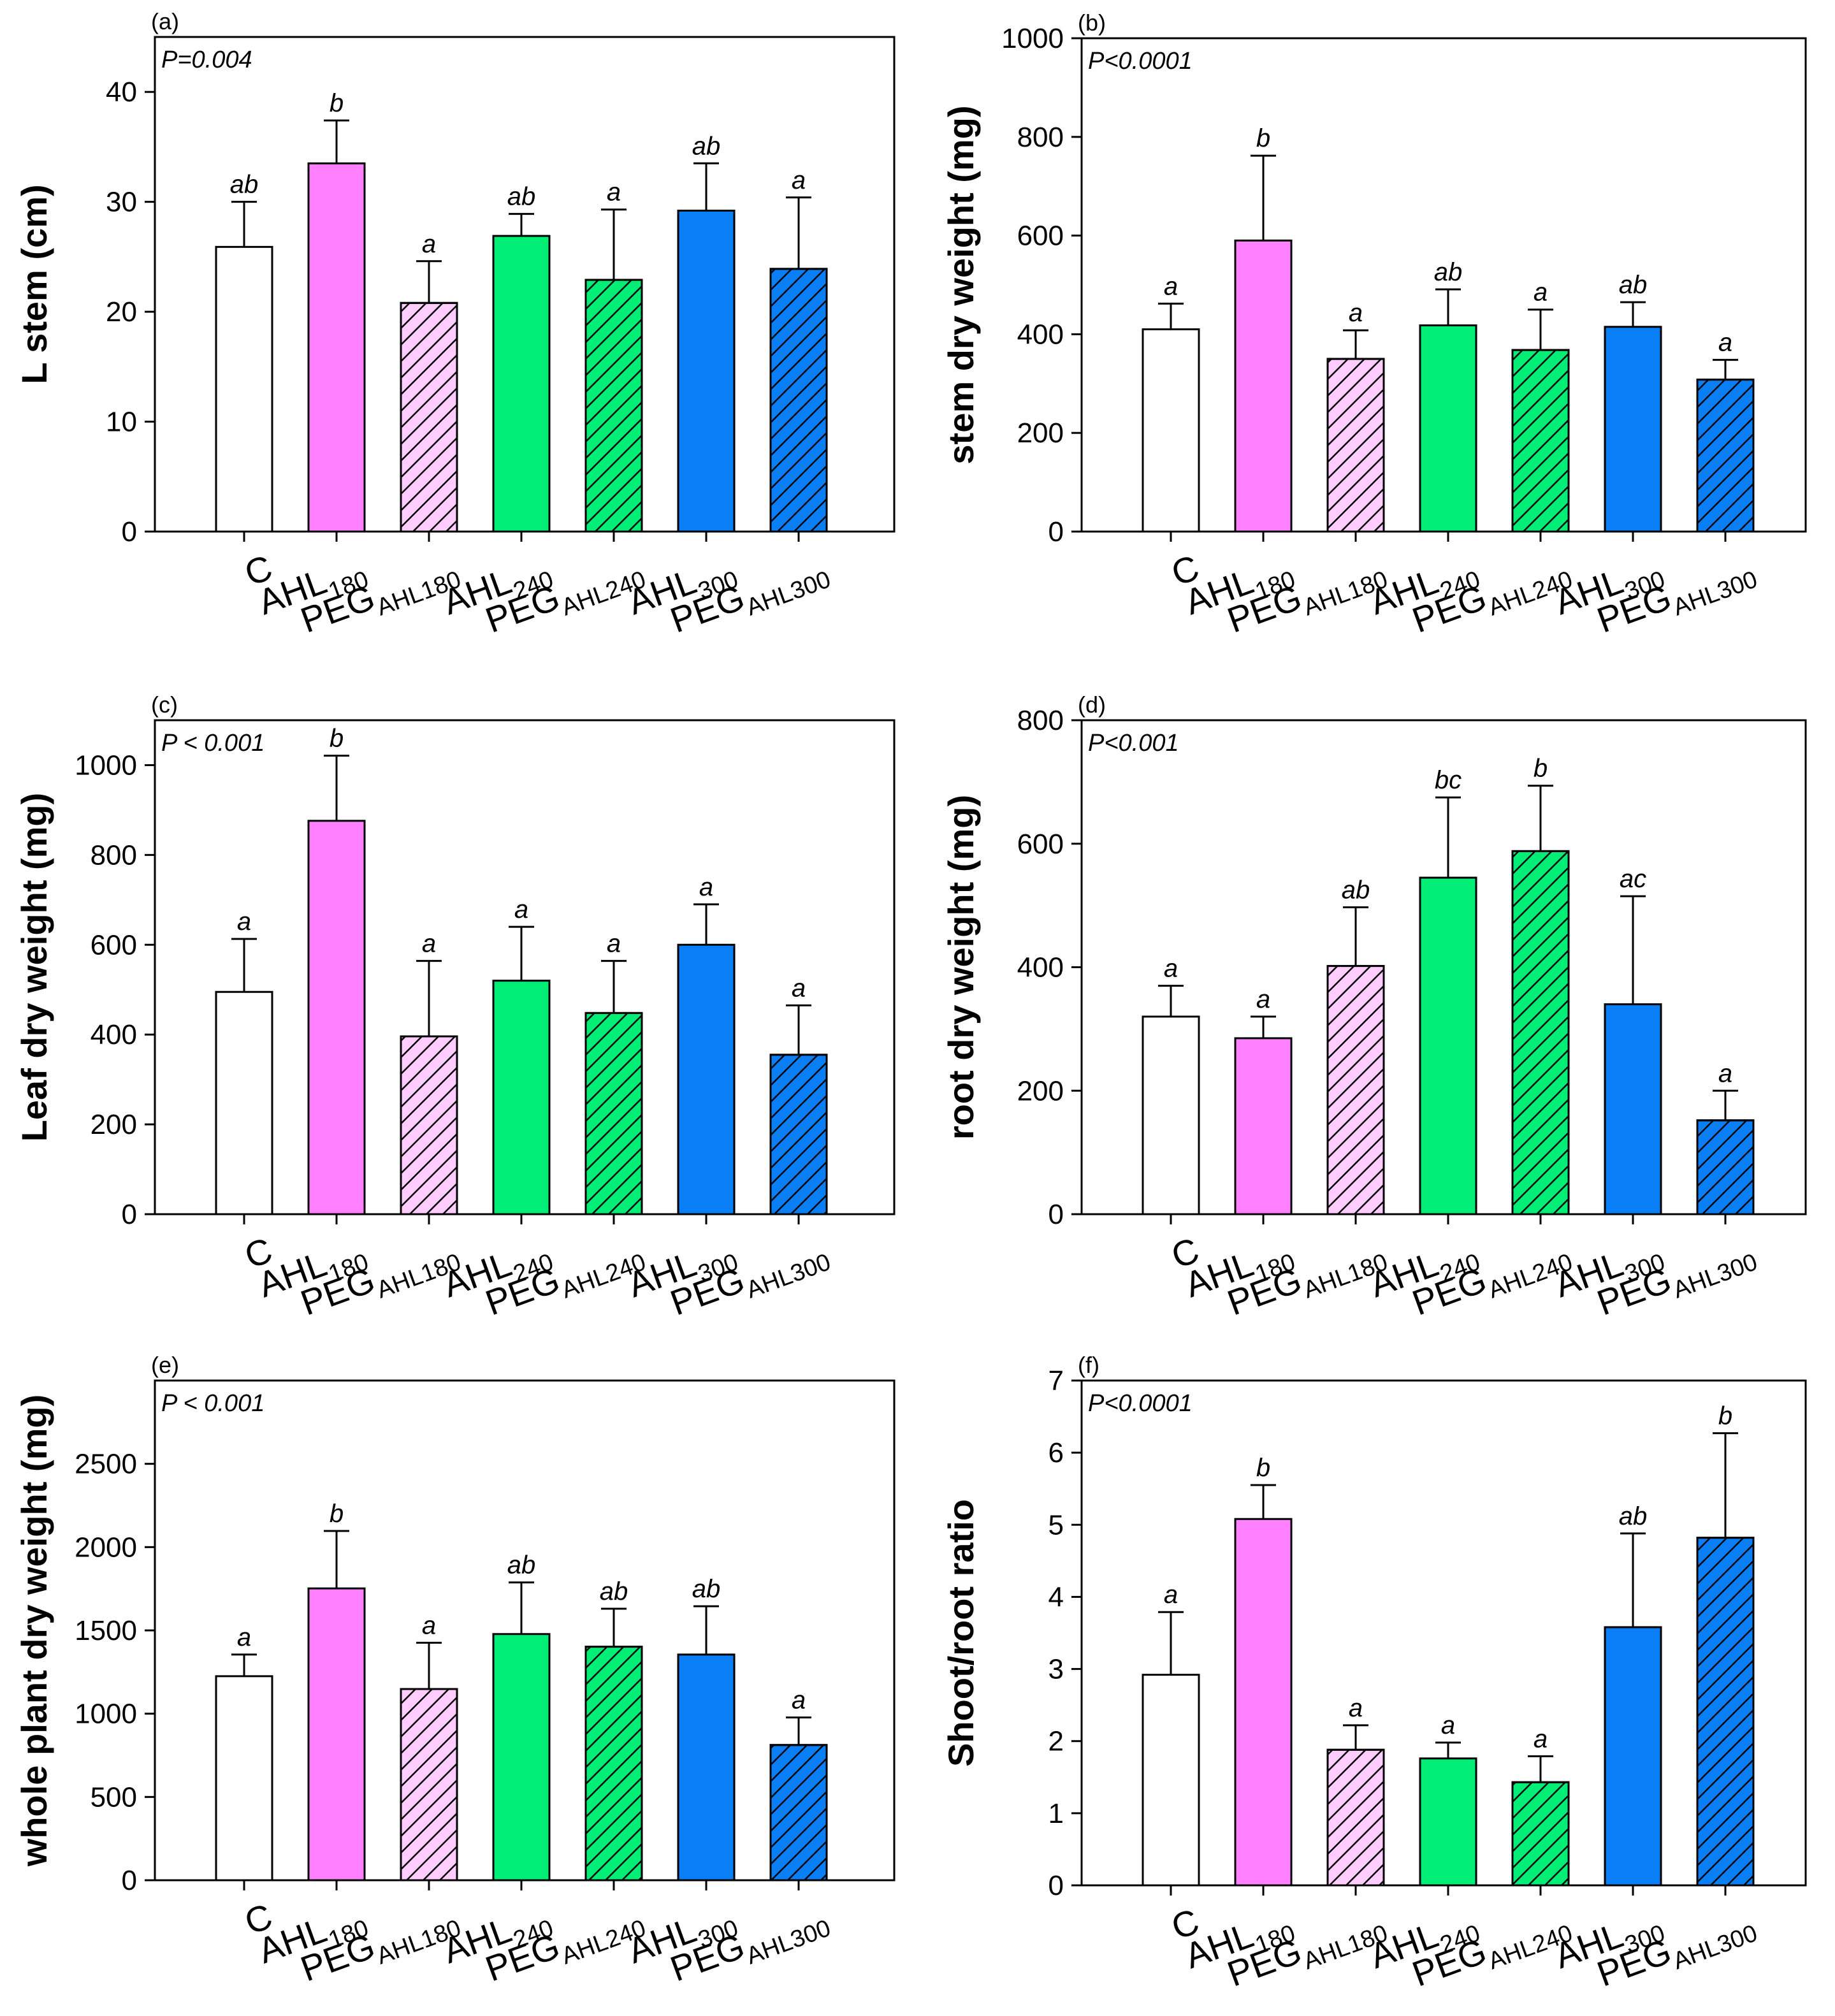  What do you see at coordinates (121, 202) in the screenshot?
I see `y-tick-label: 30` at bounding box center [121, 202].